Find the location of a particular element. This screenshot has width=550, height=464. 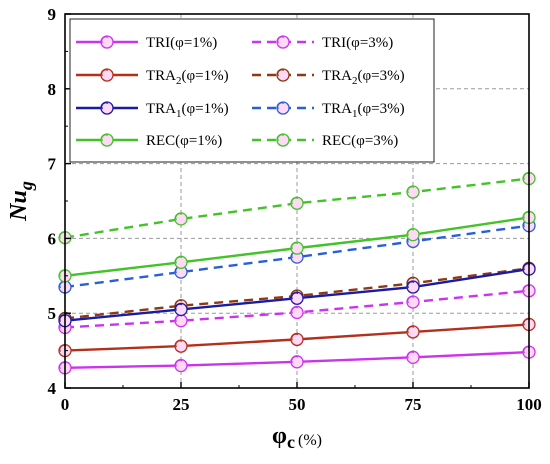

y-tick-label: 5 is located at coordinates (52, 313).